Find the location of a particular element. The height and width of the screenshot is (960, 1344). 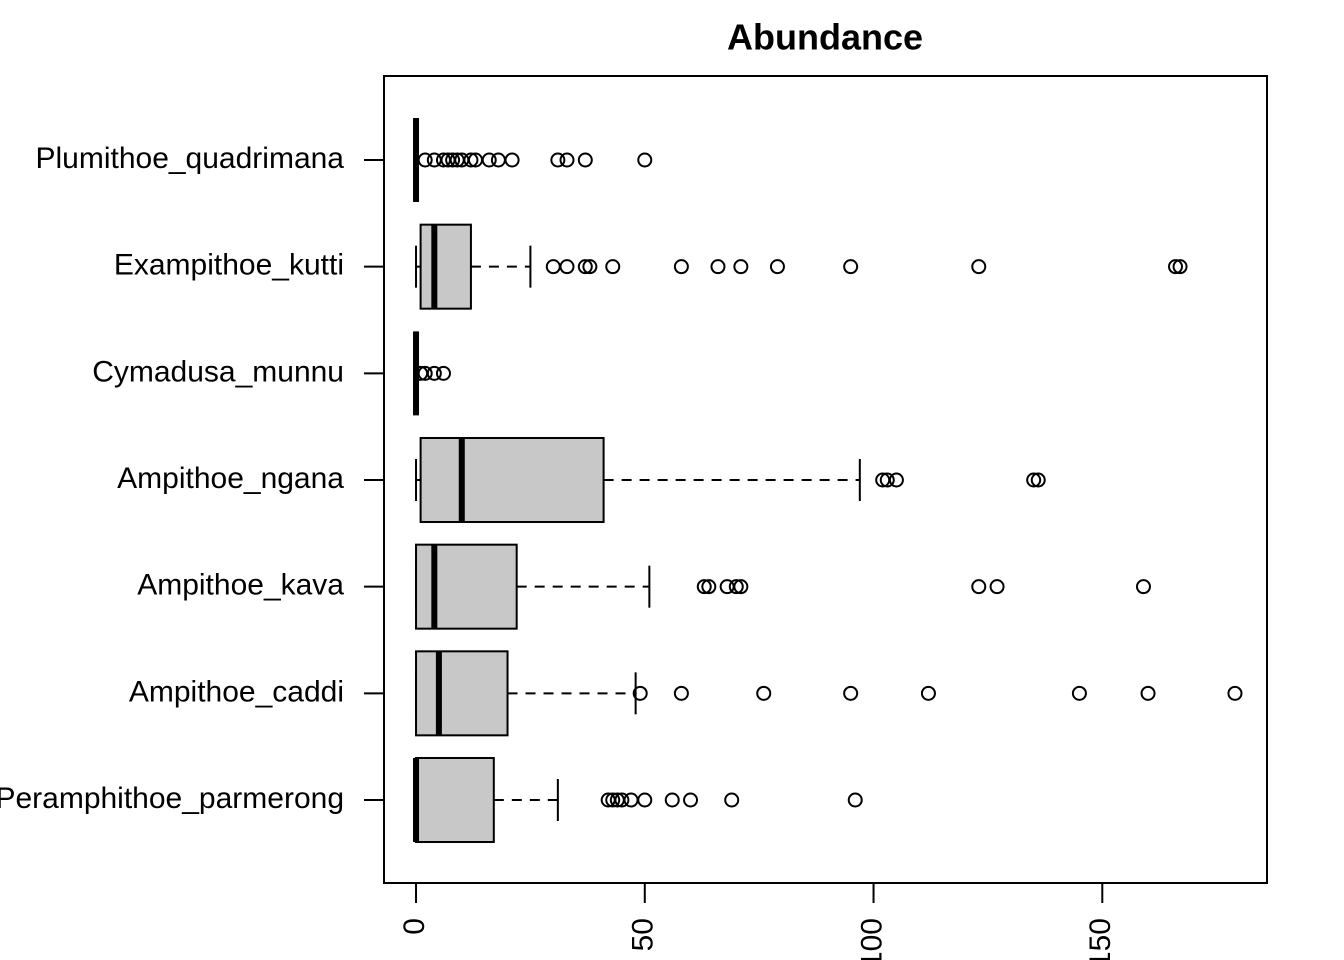

y-tick-label: Plumithoe_quadrimana is located at coordinates (189, 158).